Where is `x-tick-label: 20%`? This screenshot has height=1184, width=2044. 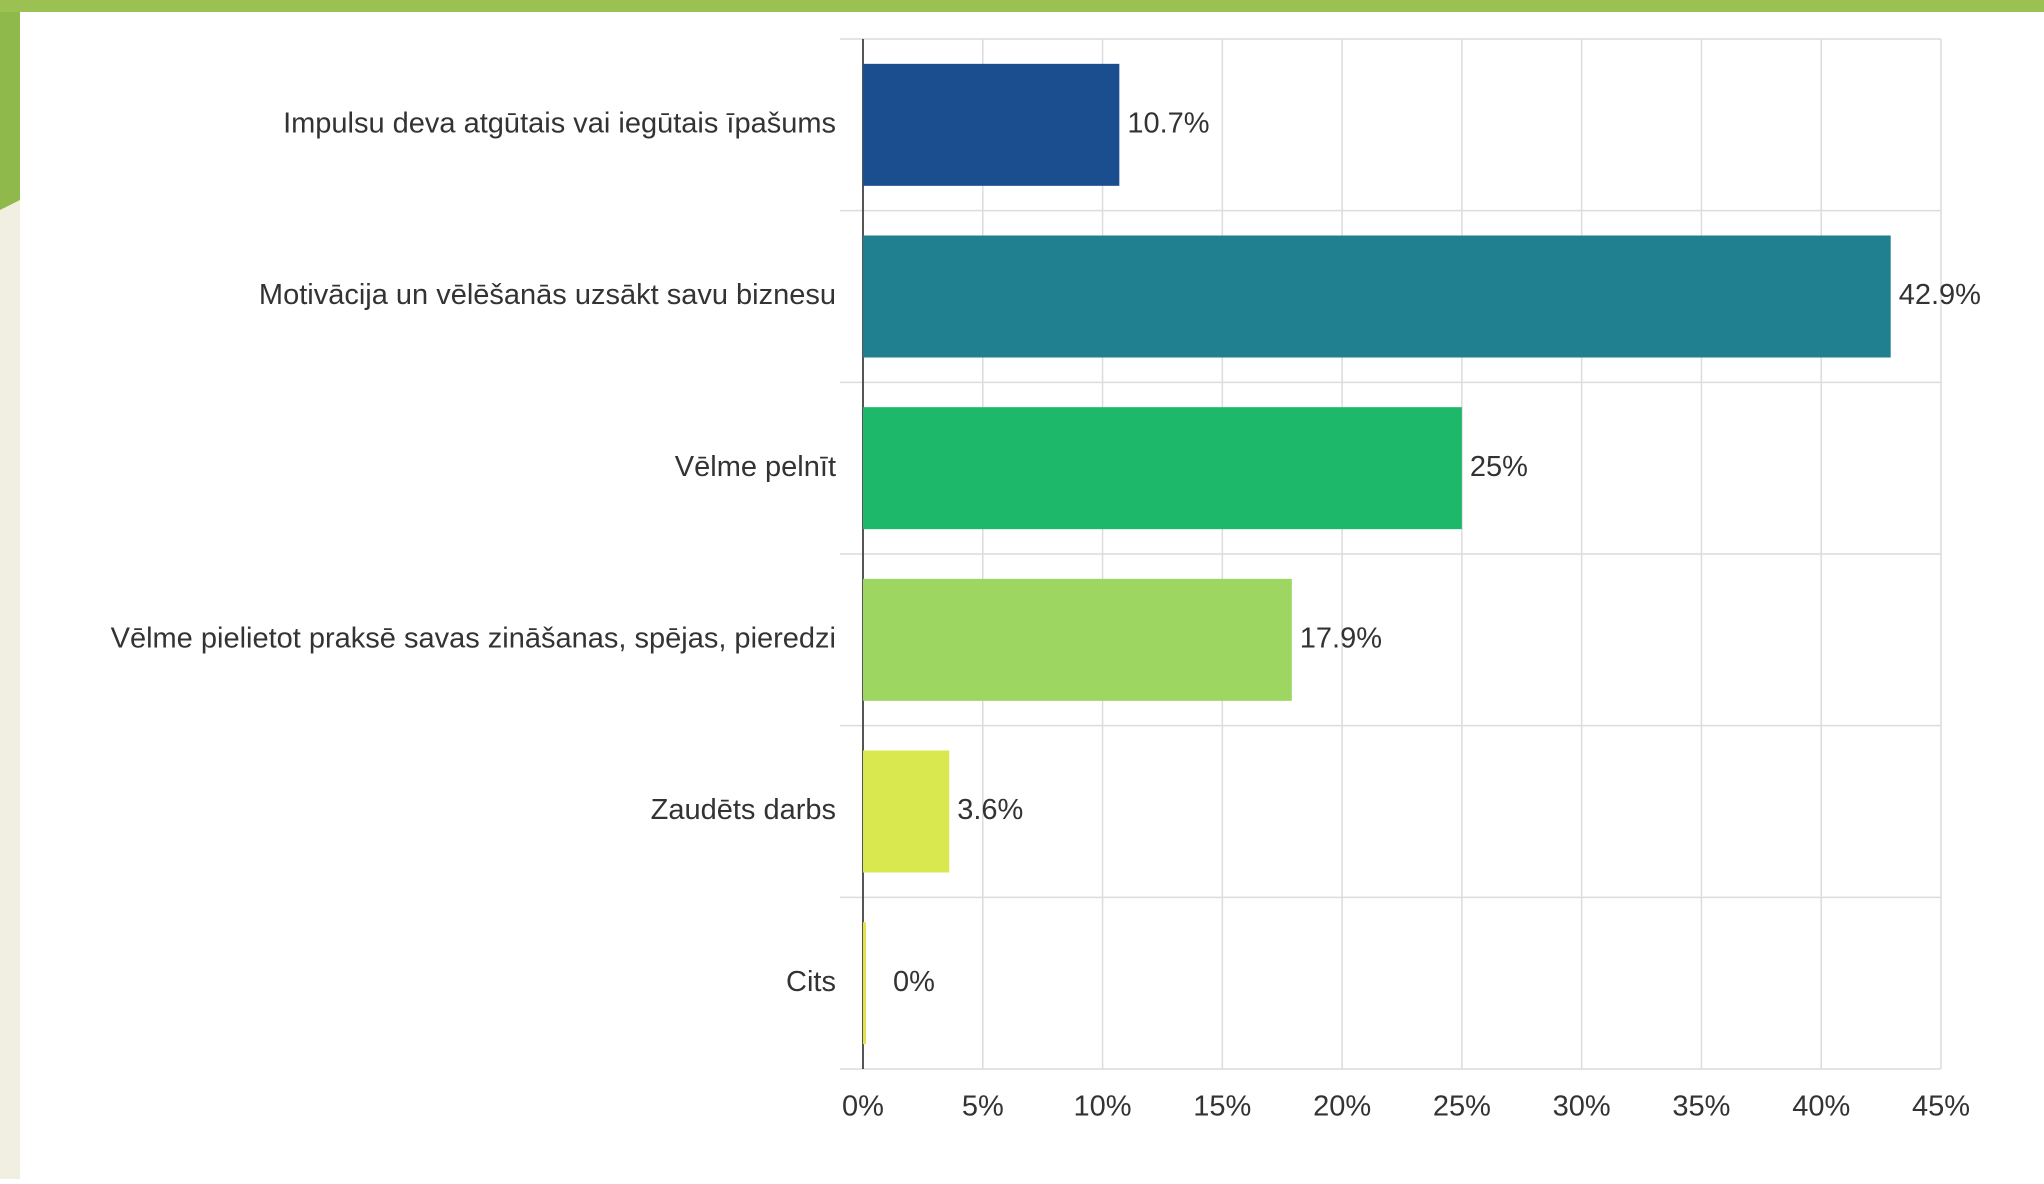
x-tick-label: 20% is located at coordinates (1342, 1107).